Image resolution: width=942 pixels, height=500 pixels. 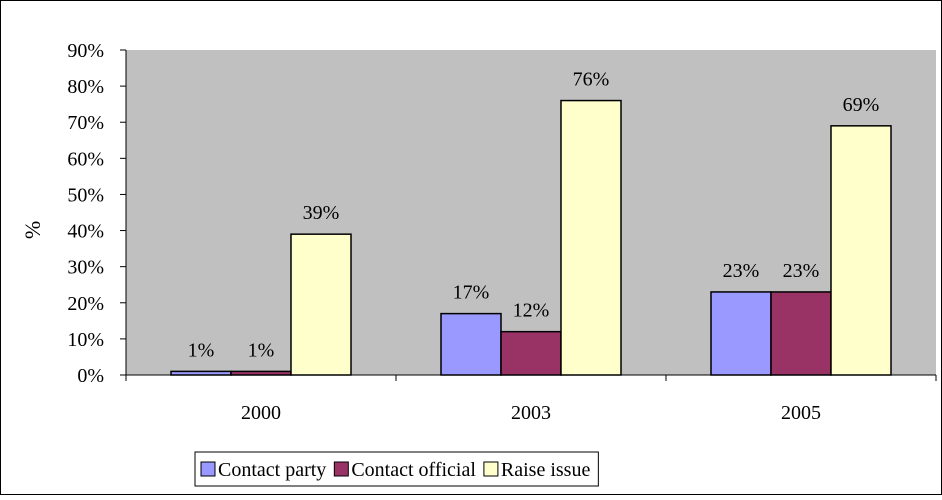 What do you see at coordinates (85, 340) in the screenshot?
I see `y-tick-label: 10%` at bounding box center [85, 340].